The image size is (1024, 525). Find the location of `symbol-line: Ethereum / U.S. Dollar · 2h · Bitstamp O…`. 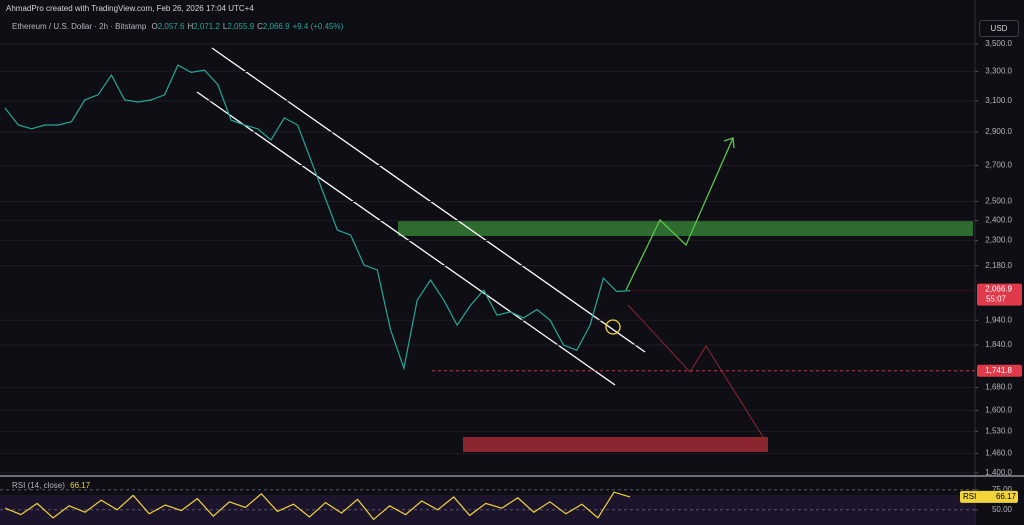

symbol-line: Ethereum / U.S. Dollar · 2h · Bitstamp O… is located at coordinates (179, 26).